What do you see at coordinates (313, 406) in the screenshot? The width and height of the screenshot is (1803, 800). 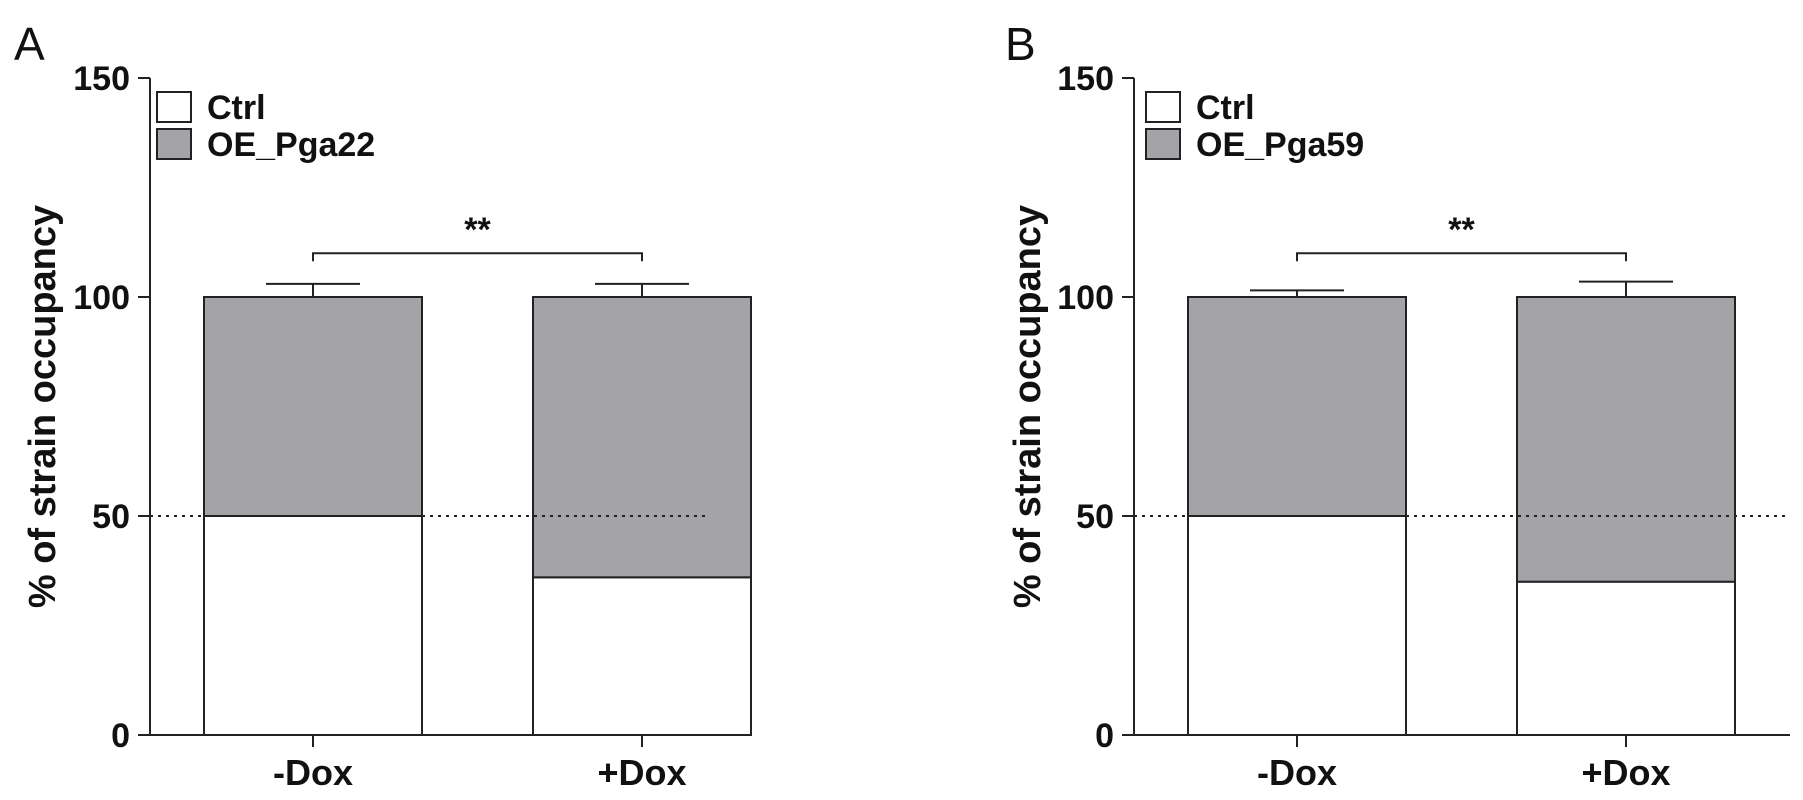 I see `bar-oe-pga22-minus-dox` at bounding box center [313, 406].